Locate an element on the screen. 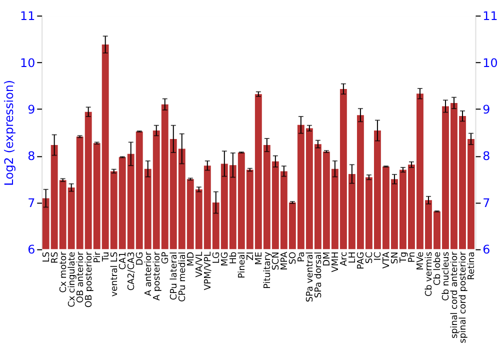 The width and height of the screenshot is (500, 350). x-tick-label: SN is located at coordinates (395, 258).